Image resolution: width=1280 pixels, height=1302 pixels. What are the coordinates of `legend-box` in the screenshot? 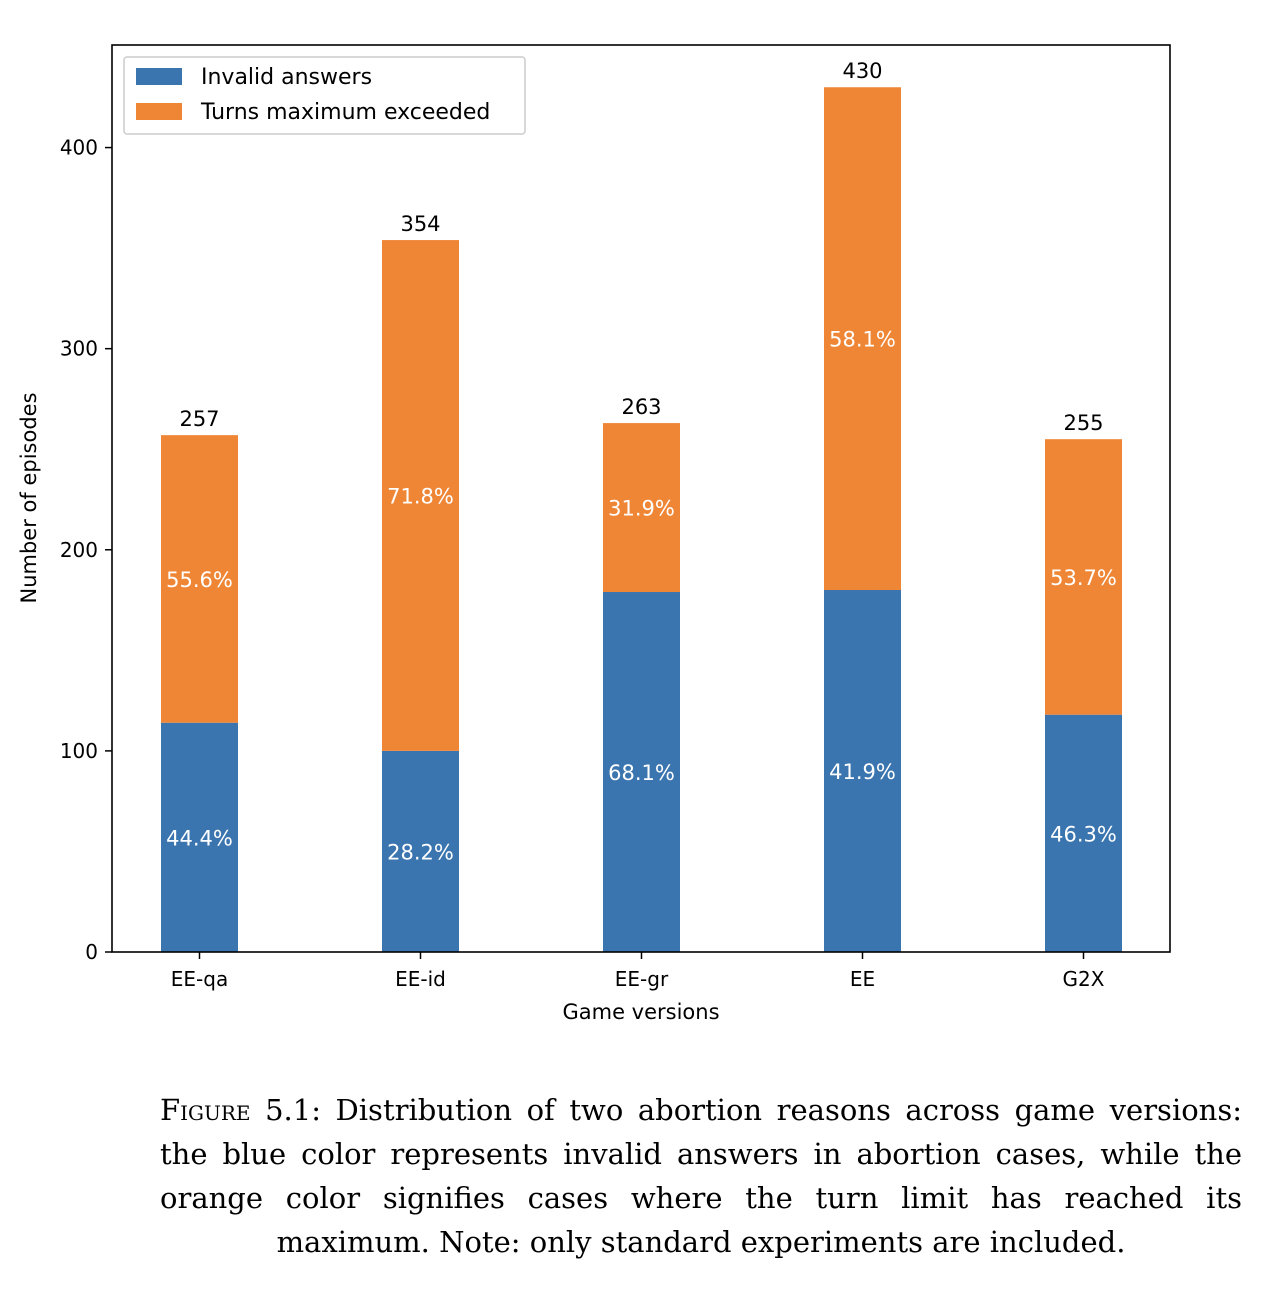 It's located at (324, 95).